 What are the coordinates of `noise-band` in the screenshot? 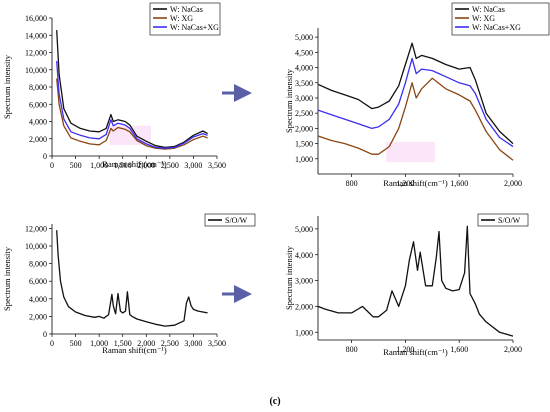 It's located at (410, 152).